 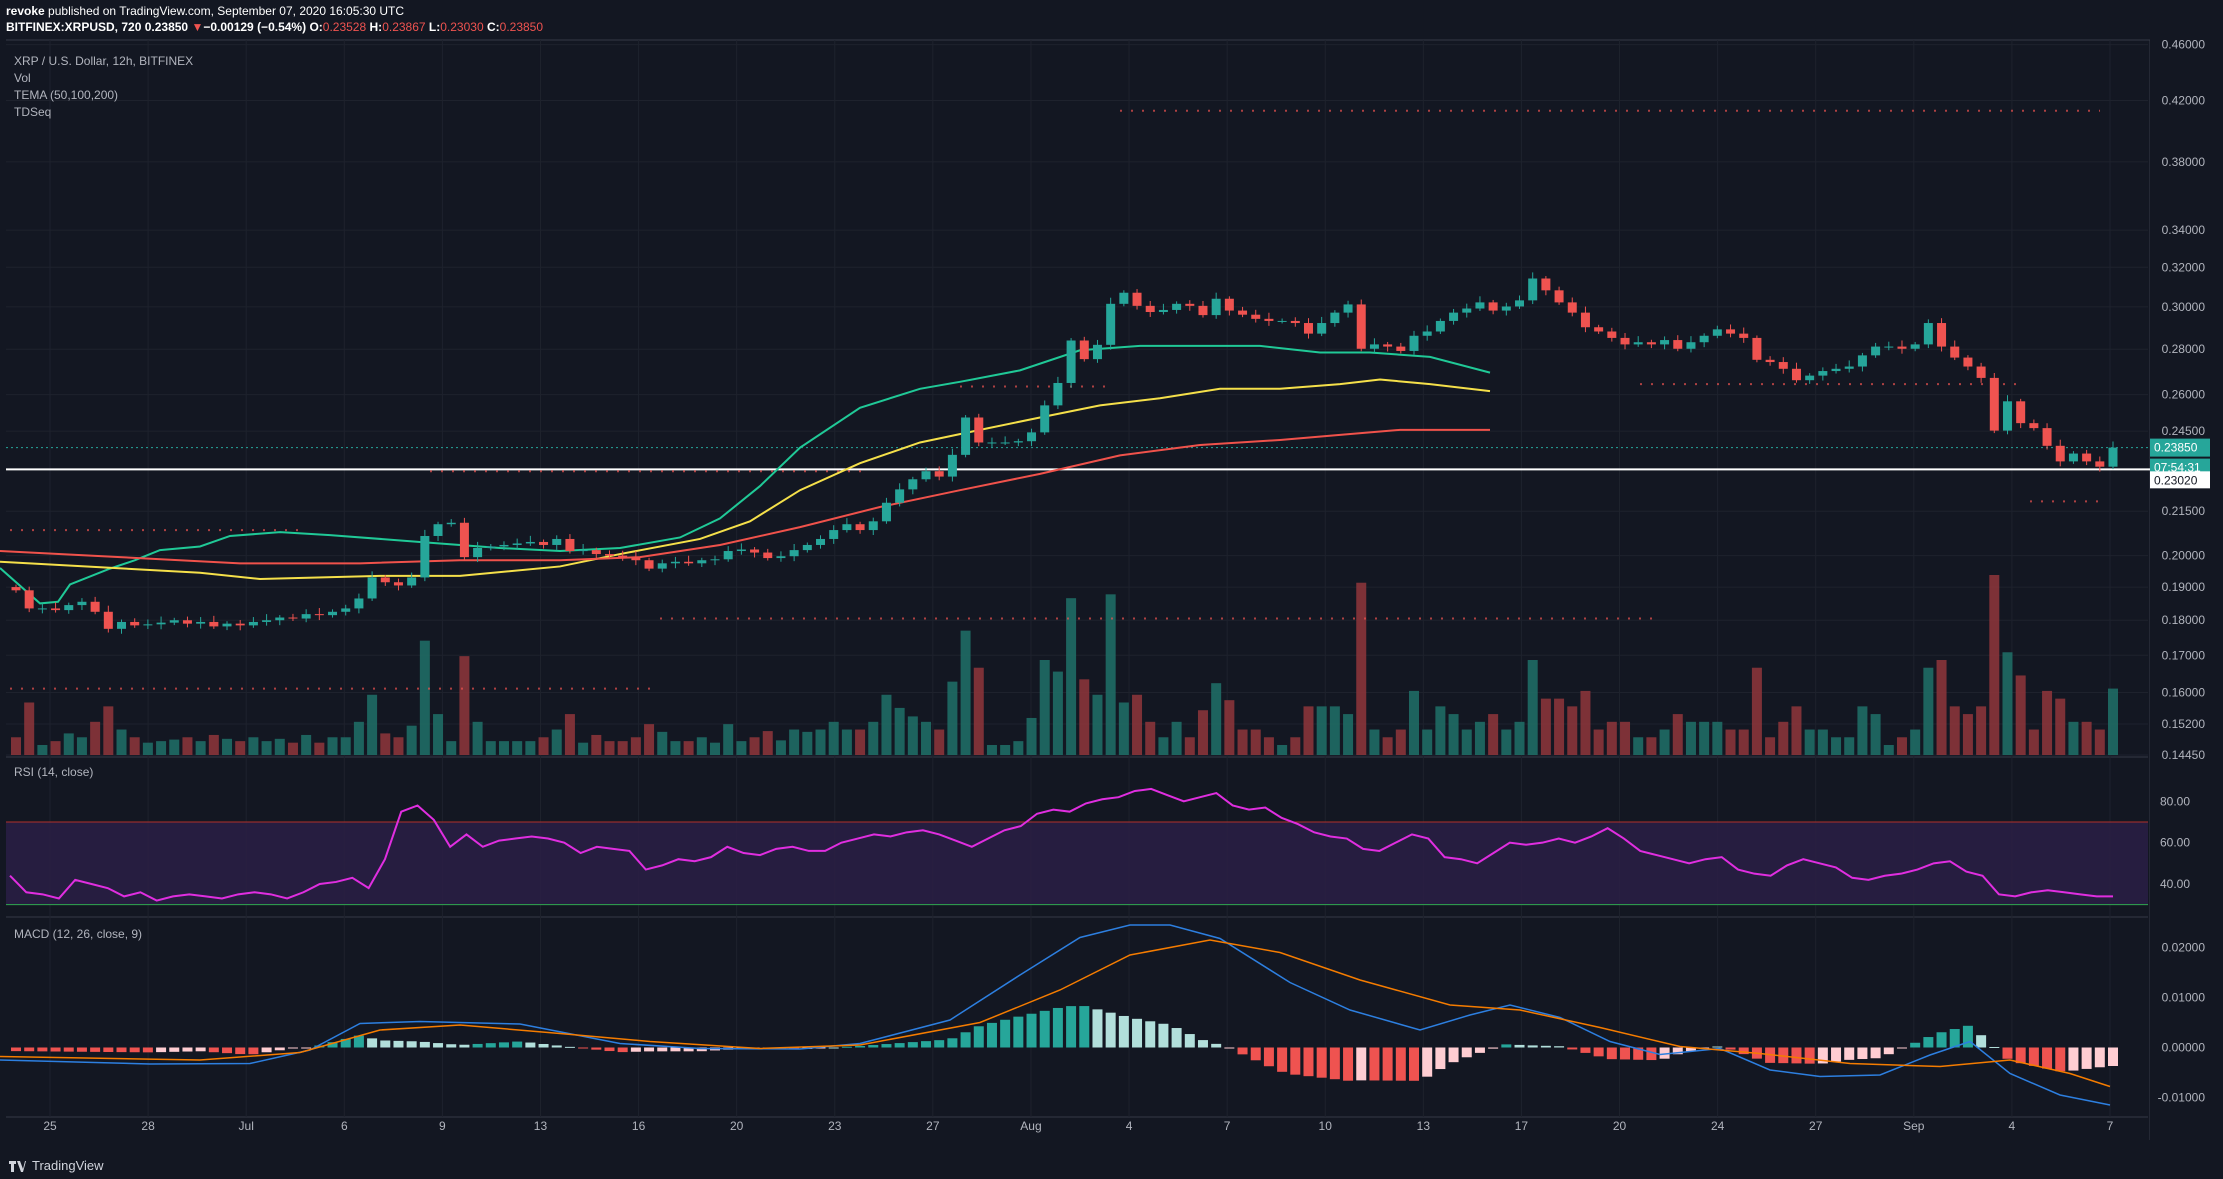 I want to click on legend-macd: MACD (12, 26, close, 9), so click(x=78, y=934).